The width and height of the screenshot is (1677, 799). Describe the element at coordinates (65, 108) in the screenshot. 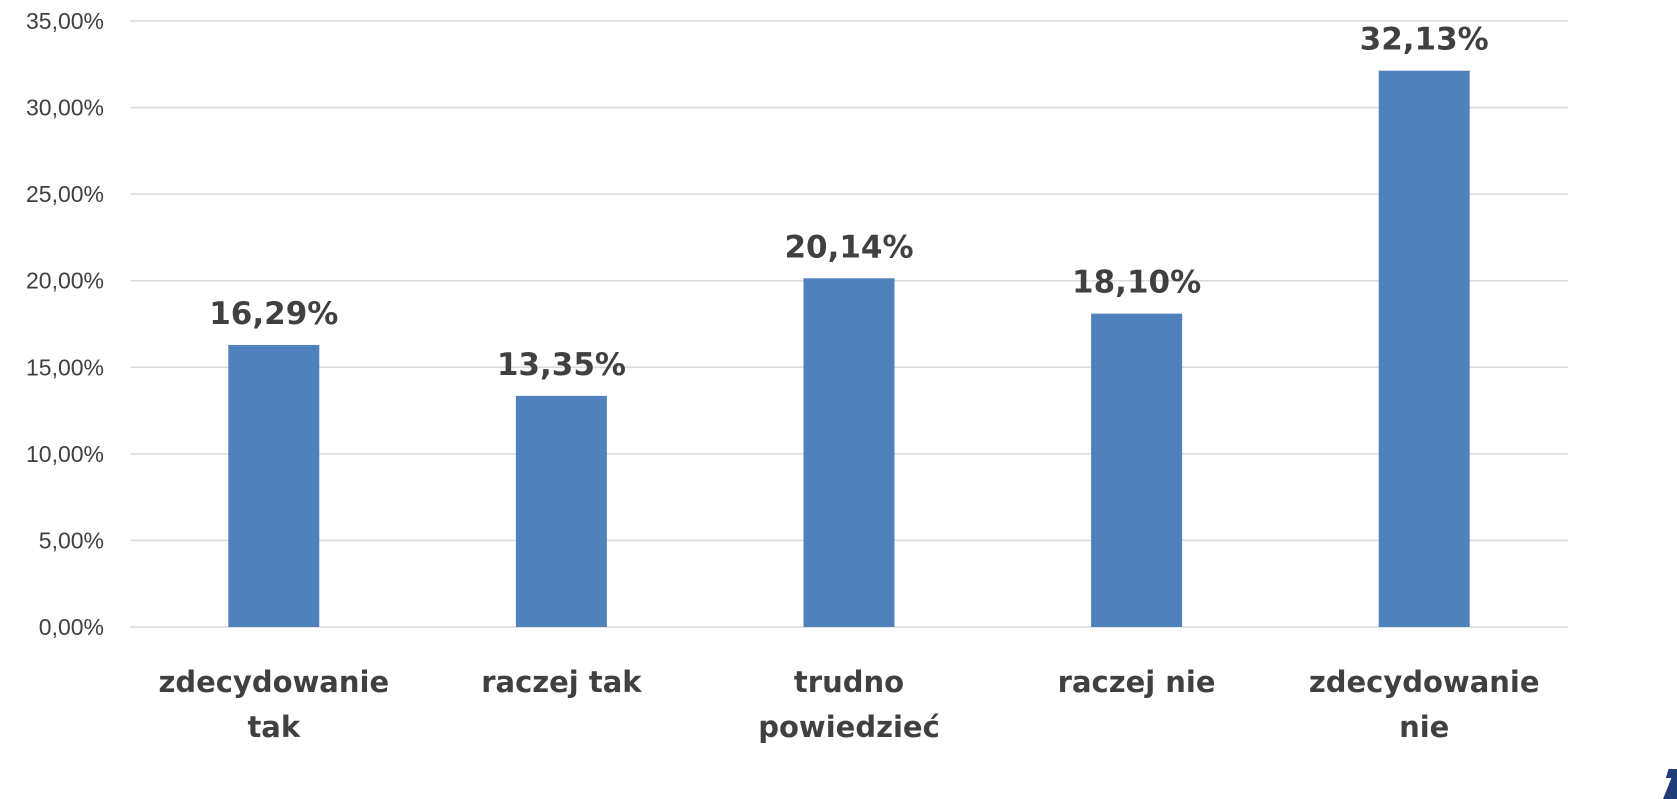

I see `y-tick-label-6: 30,00%` at that location.